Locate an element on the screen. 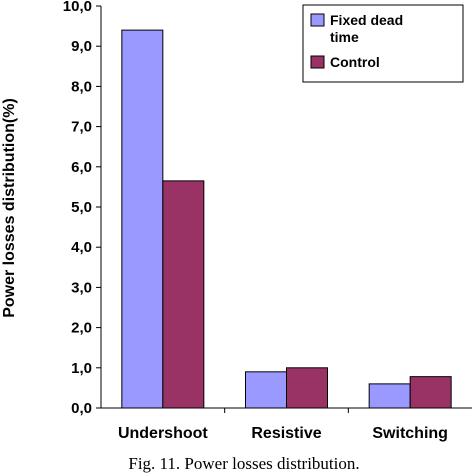  y-axis-ticks: 0,0 1,0 2,0 3,0 4,0 5,0 6,0 7,0 8,0 9,0 10,0 is located at coordinates (82, 208).